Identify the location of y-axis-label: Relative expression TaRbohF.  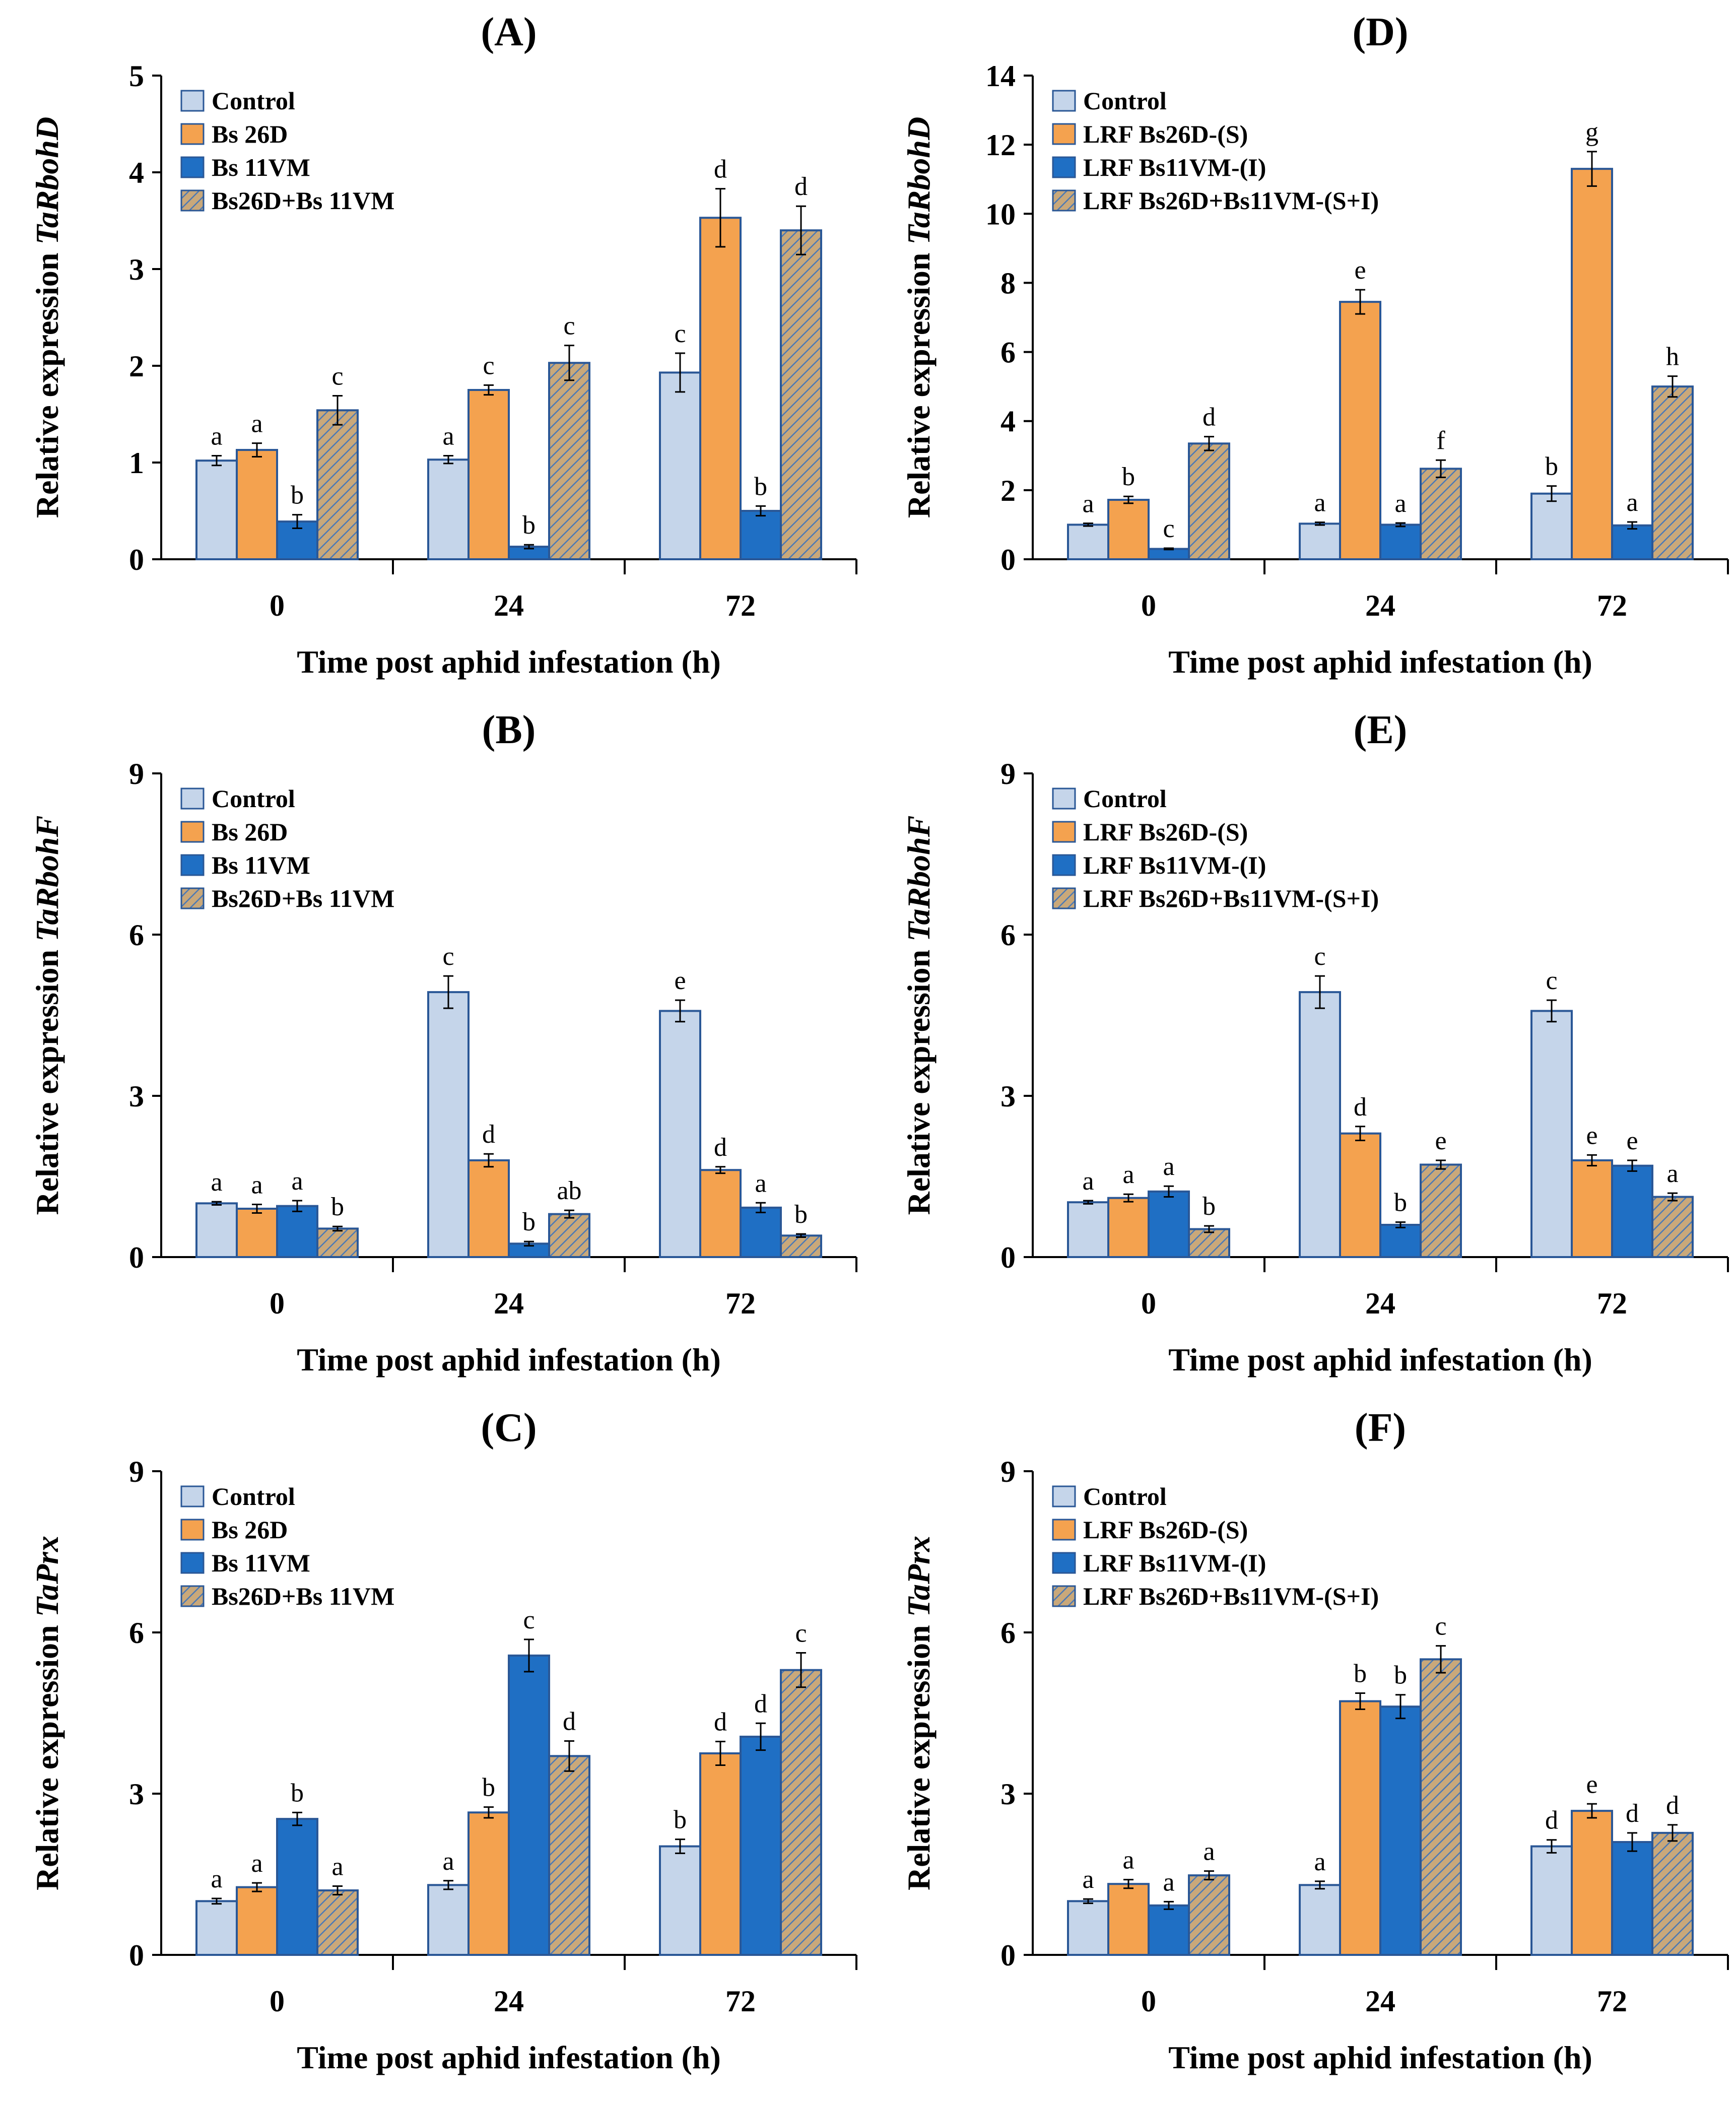
(47, 1016).